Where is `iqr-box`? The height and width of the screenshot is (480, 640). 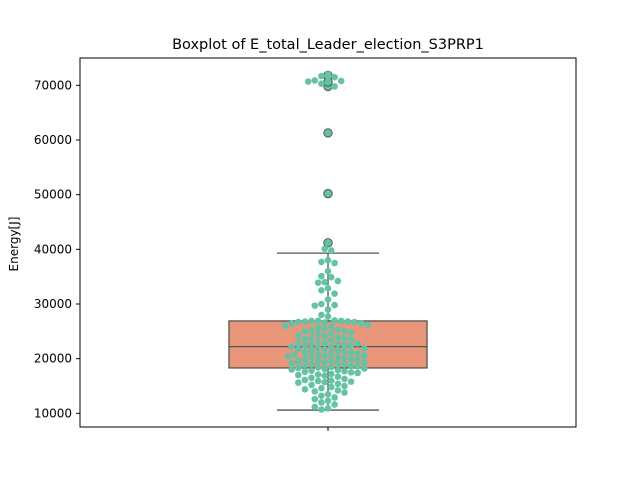
iqr-box is located at coordinates (328, 344).